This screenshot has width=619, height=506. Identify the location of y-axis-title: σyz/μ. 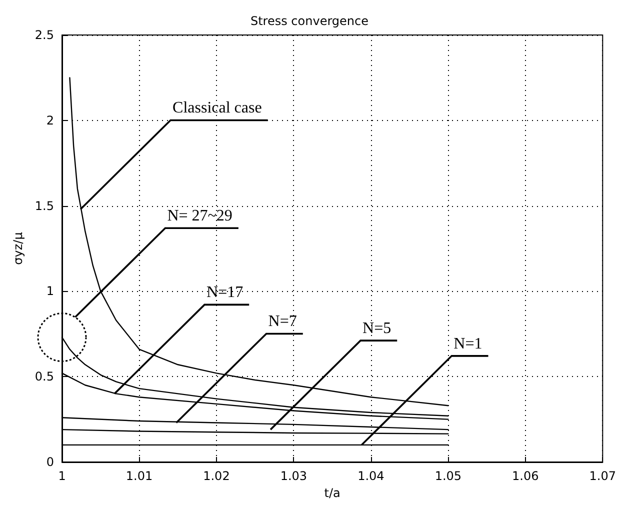
(18, 248).